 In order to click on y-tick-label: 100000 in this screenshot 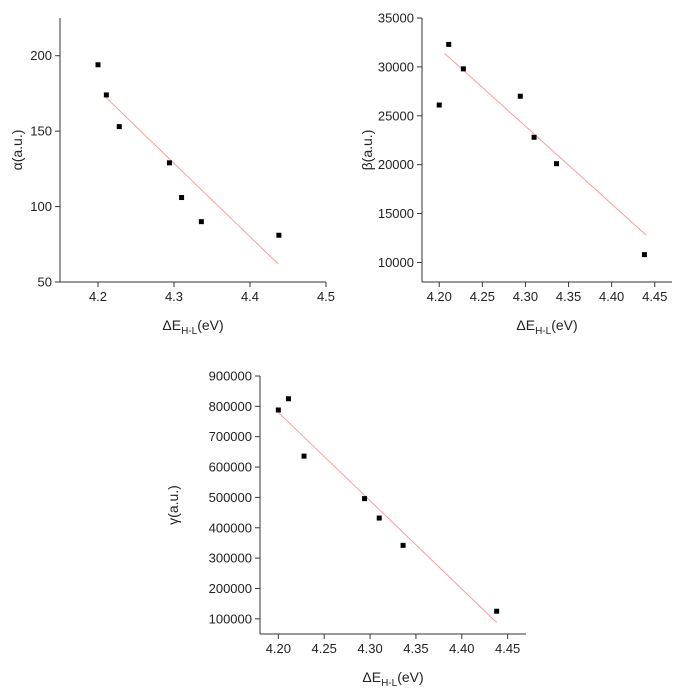, I will do `click(230, 618)`.